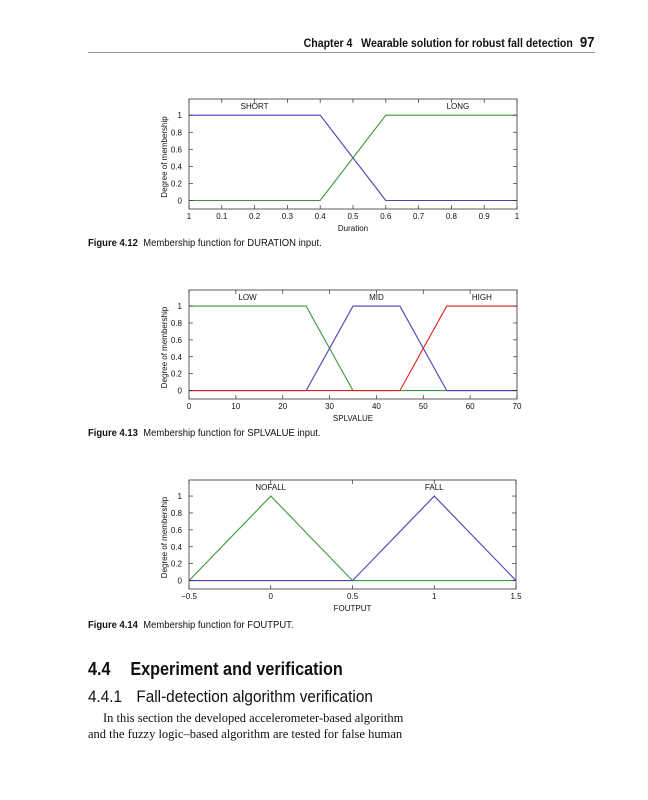 The height and width of the screenshot is (800, 648). Describe the element at coordinates (386, 216) in the screenshot. I see `x-tick-label: 0.6` at that location.